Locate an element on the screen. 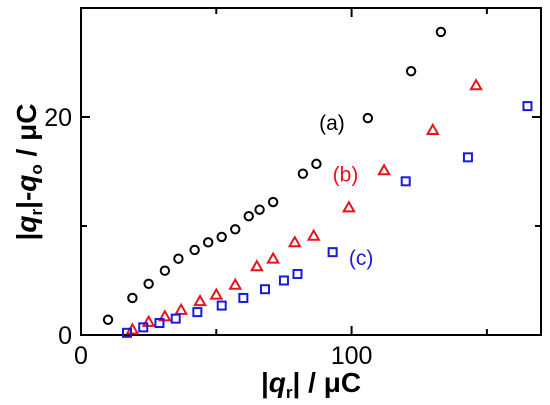  y-tick-label: 0 is located at coordinates (65, 336).